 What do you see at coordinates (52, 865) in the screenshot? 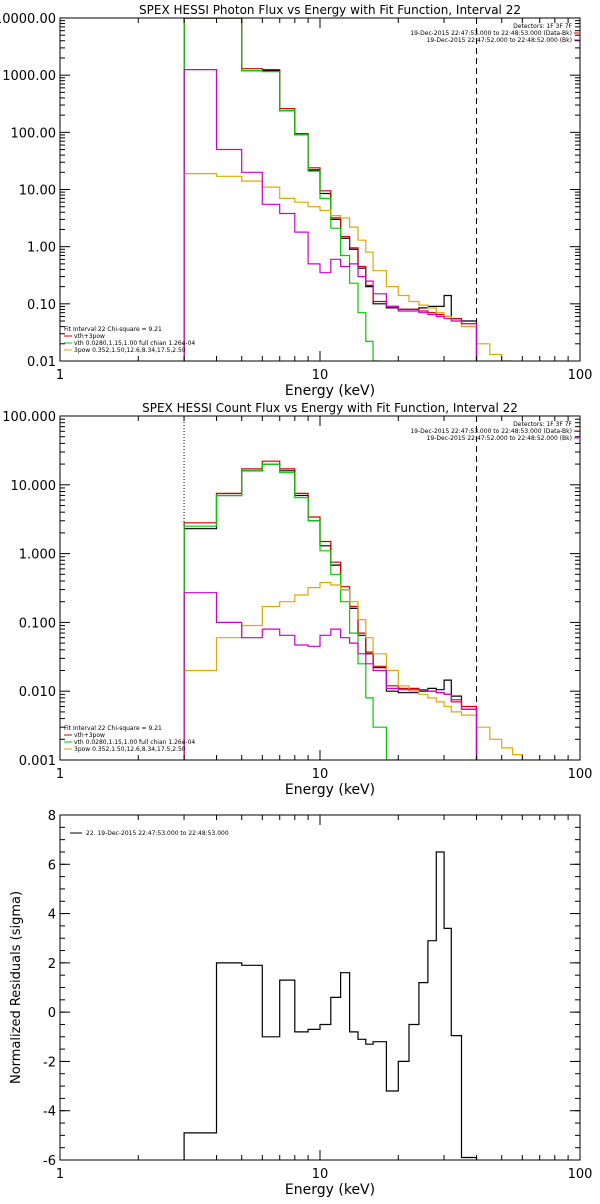
I see `y-tick-label: 6` at bounding box center [52, 865].